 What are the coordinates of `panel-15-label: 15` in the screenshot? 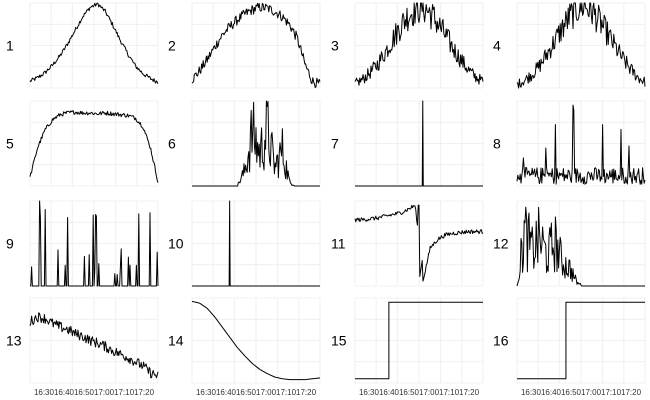 It's located at (339, 341).